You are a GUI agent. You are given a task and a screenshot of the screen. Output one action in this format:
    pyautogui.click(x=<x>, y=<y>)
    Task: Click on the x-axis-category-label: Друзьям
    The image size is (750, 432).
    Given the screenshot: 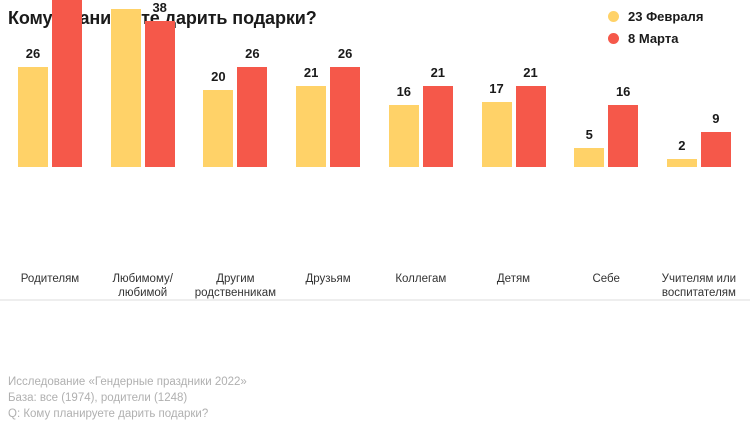 What is the action you would take?
    pyautogui.click(x=328, y=279)
    